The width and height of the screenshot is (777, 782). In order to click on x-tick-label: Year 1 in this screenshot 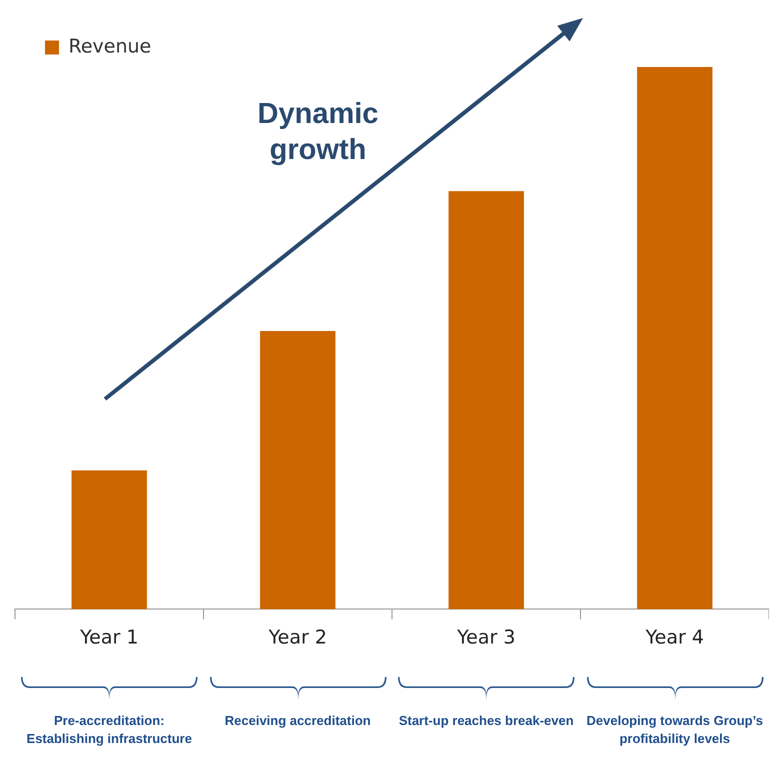, I will do `click(108, 637)`.